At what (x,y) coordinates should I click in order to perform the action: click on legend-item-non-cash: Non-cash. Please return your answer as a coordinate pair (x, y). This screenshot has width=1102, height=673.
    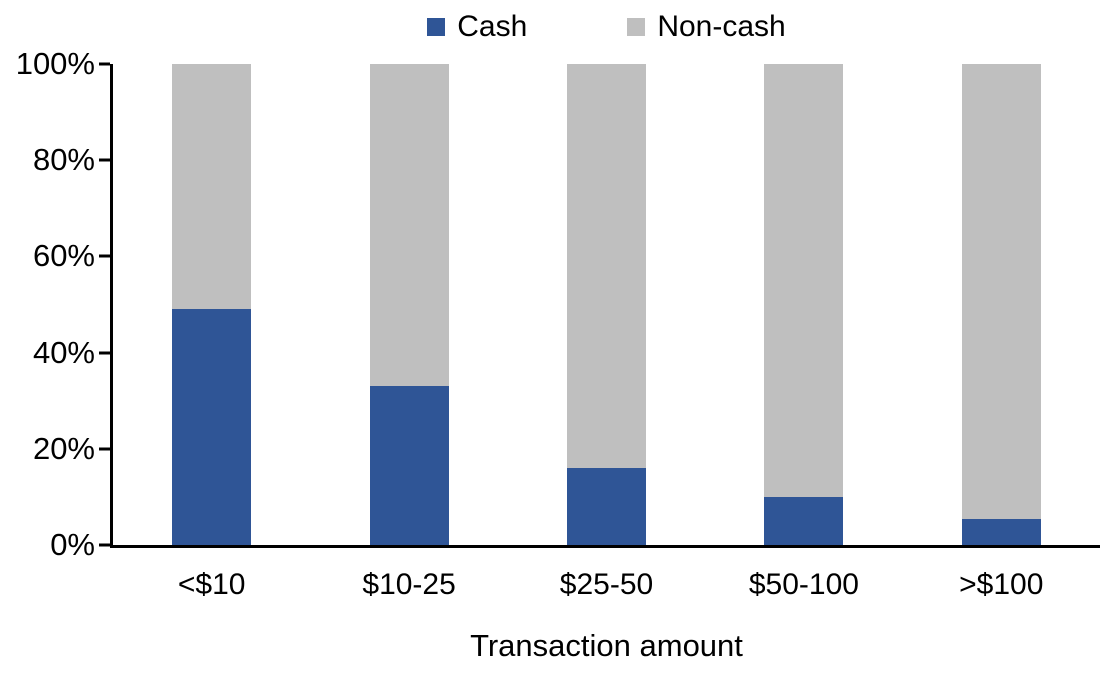
    Looking at the image, I should click on (706, 27).